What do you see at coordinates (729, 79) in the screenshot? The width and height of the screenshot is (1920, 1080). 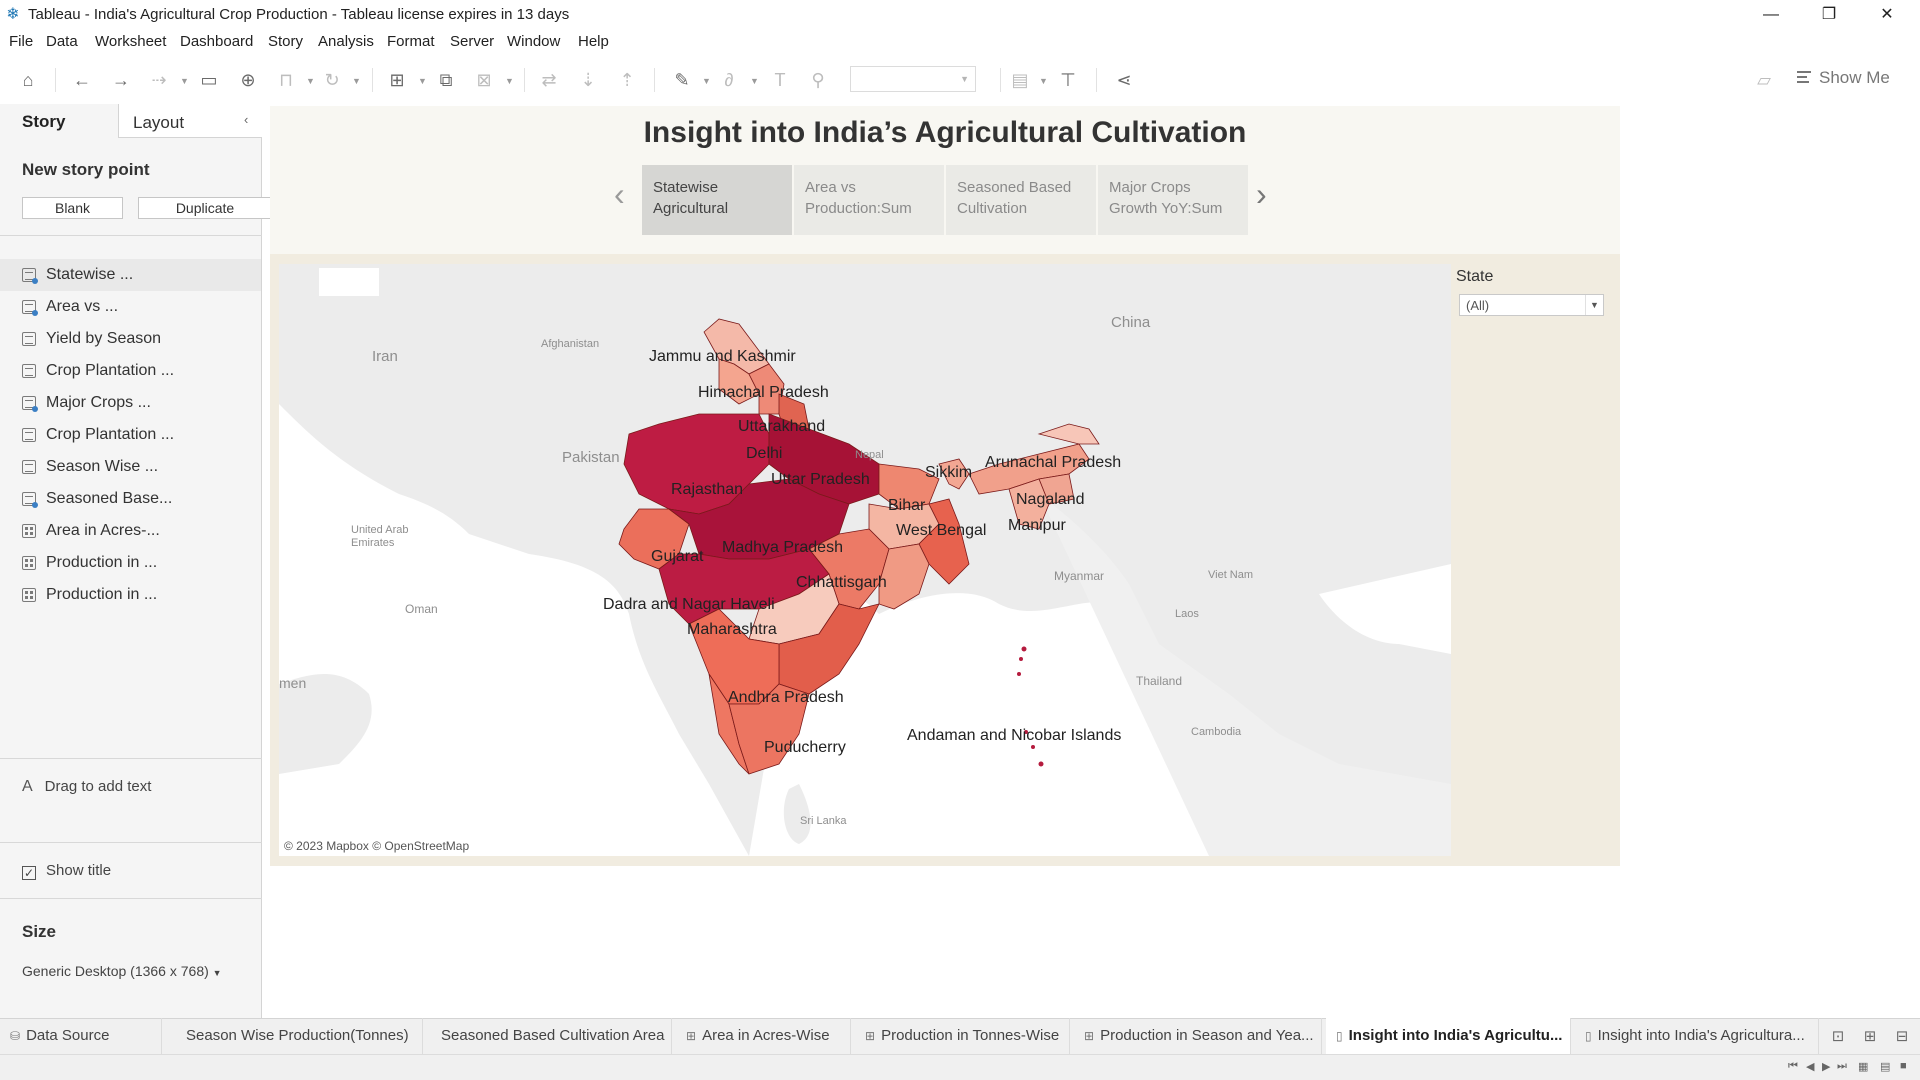 I see `group-icon: ∂` at bounding box center [729, 79].